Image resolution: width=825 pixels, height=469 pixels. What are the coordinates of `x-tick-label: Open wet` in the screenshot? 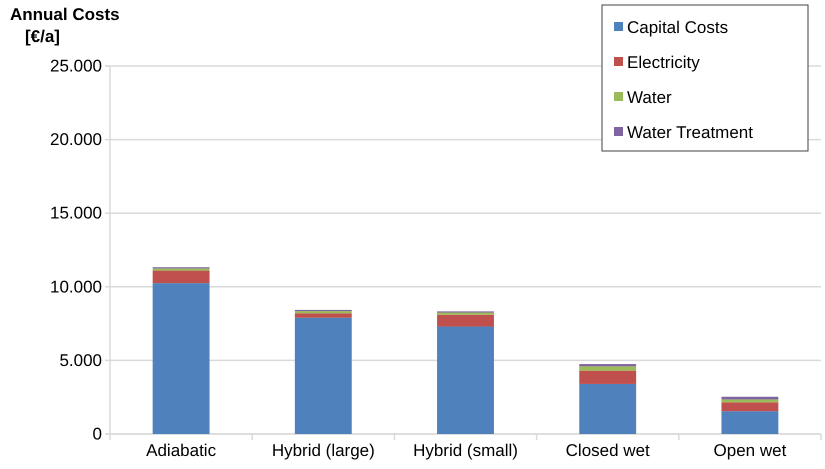 It's located at (750, 450).